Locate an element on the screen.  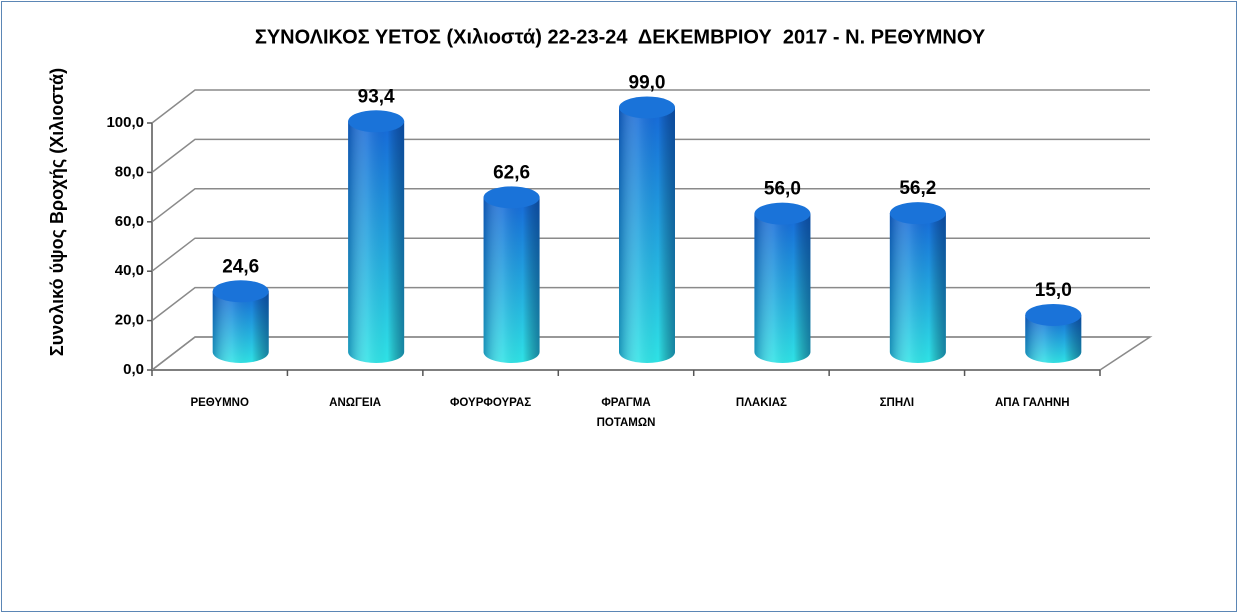
y-tick-label: 60,0 is located at coordinates (129, 221).